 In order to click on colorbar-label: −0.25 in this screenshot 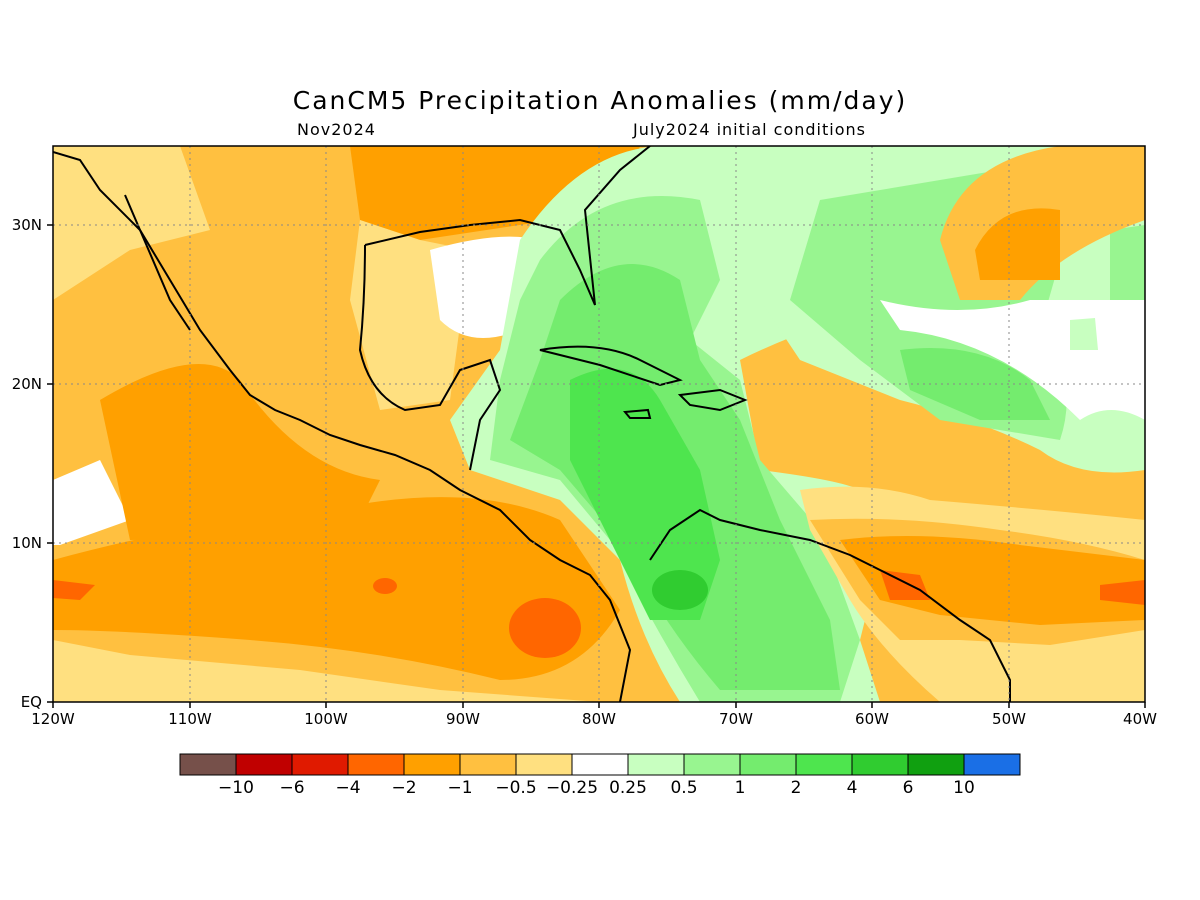, I will do `click(572, 788)`.